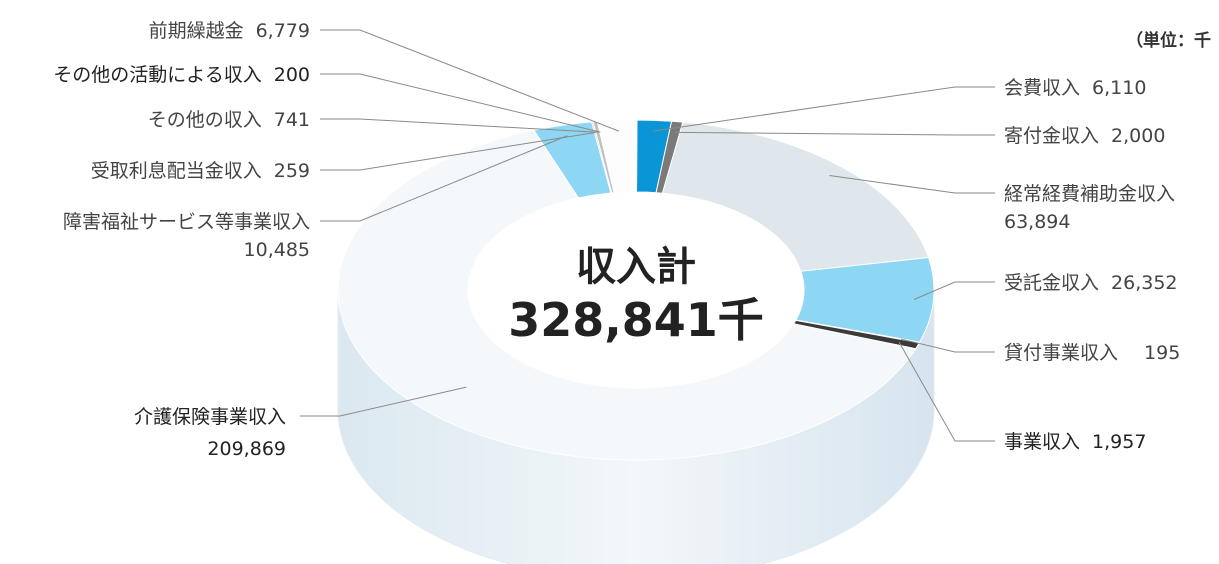 Image resolution: width=1219 pixels, height=564 pixels. I want to click on label-kaigo-value: 209,869, so click(246, 449).